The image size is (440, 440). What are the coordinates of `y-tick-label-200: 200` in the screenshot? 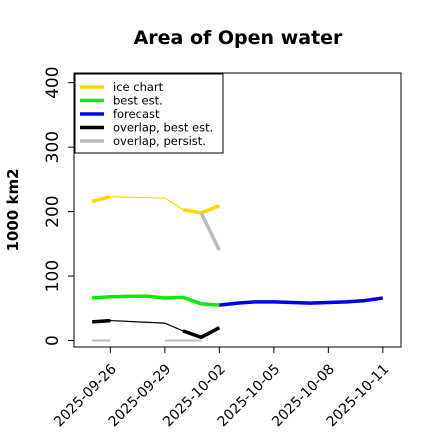 It's located at (53, 211).